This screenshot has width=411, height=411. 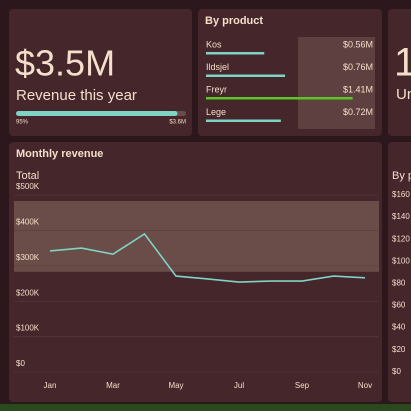 What do you see at coordinates (358, 89) in the screenshot?
I see `product-value: $1.41M` at bounding box center [358, 89].